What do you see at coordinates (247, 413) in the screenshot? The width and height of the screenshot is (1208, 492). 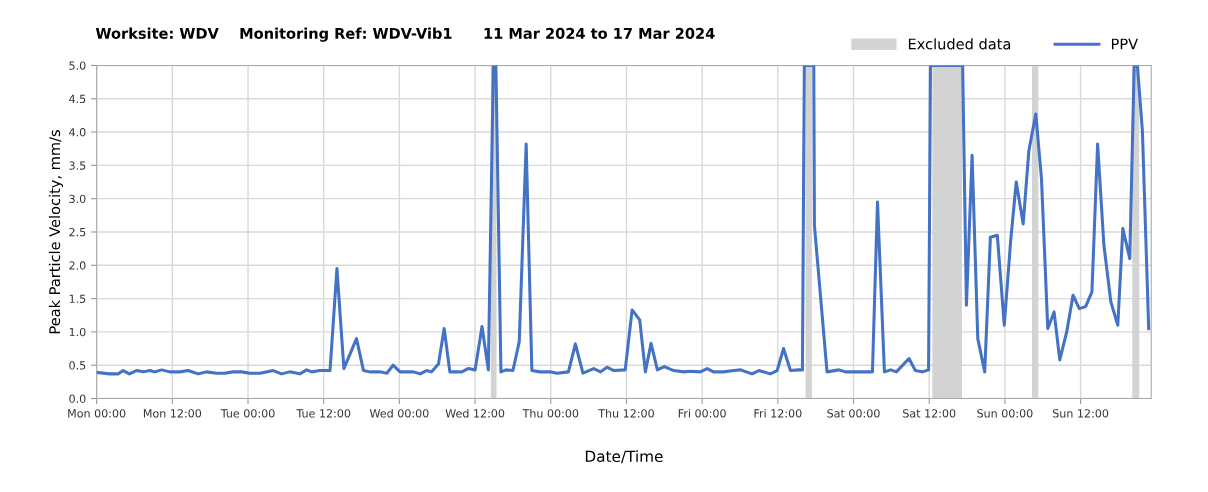 I see `x-tick-label: Tue 00:00` at bounding box center [247, 413].